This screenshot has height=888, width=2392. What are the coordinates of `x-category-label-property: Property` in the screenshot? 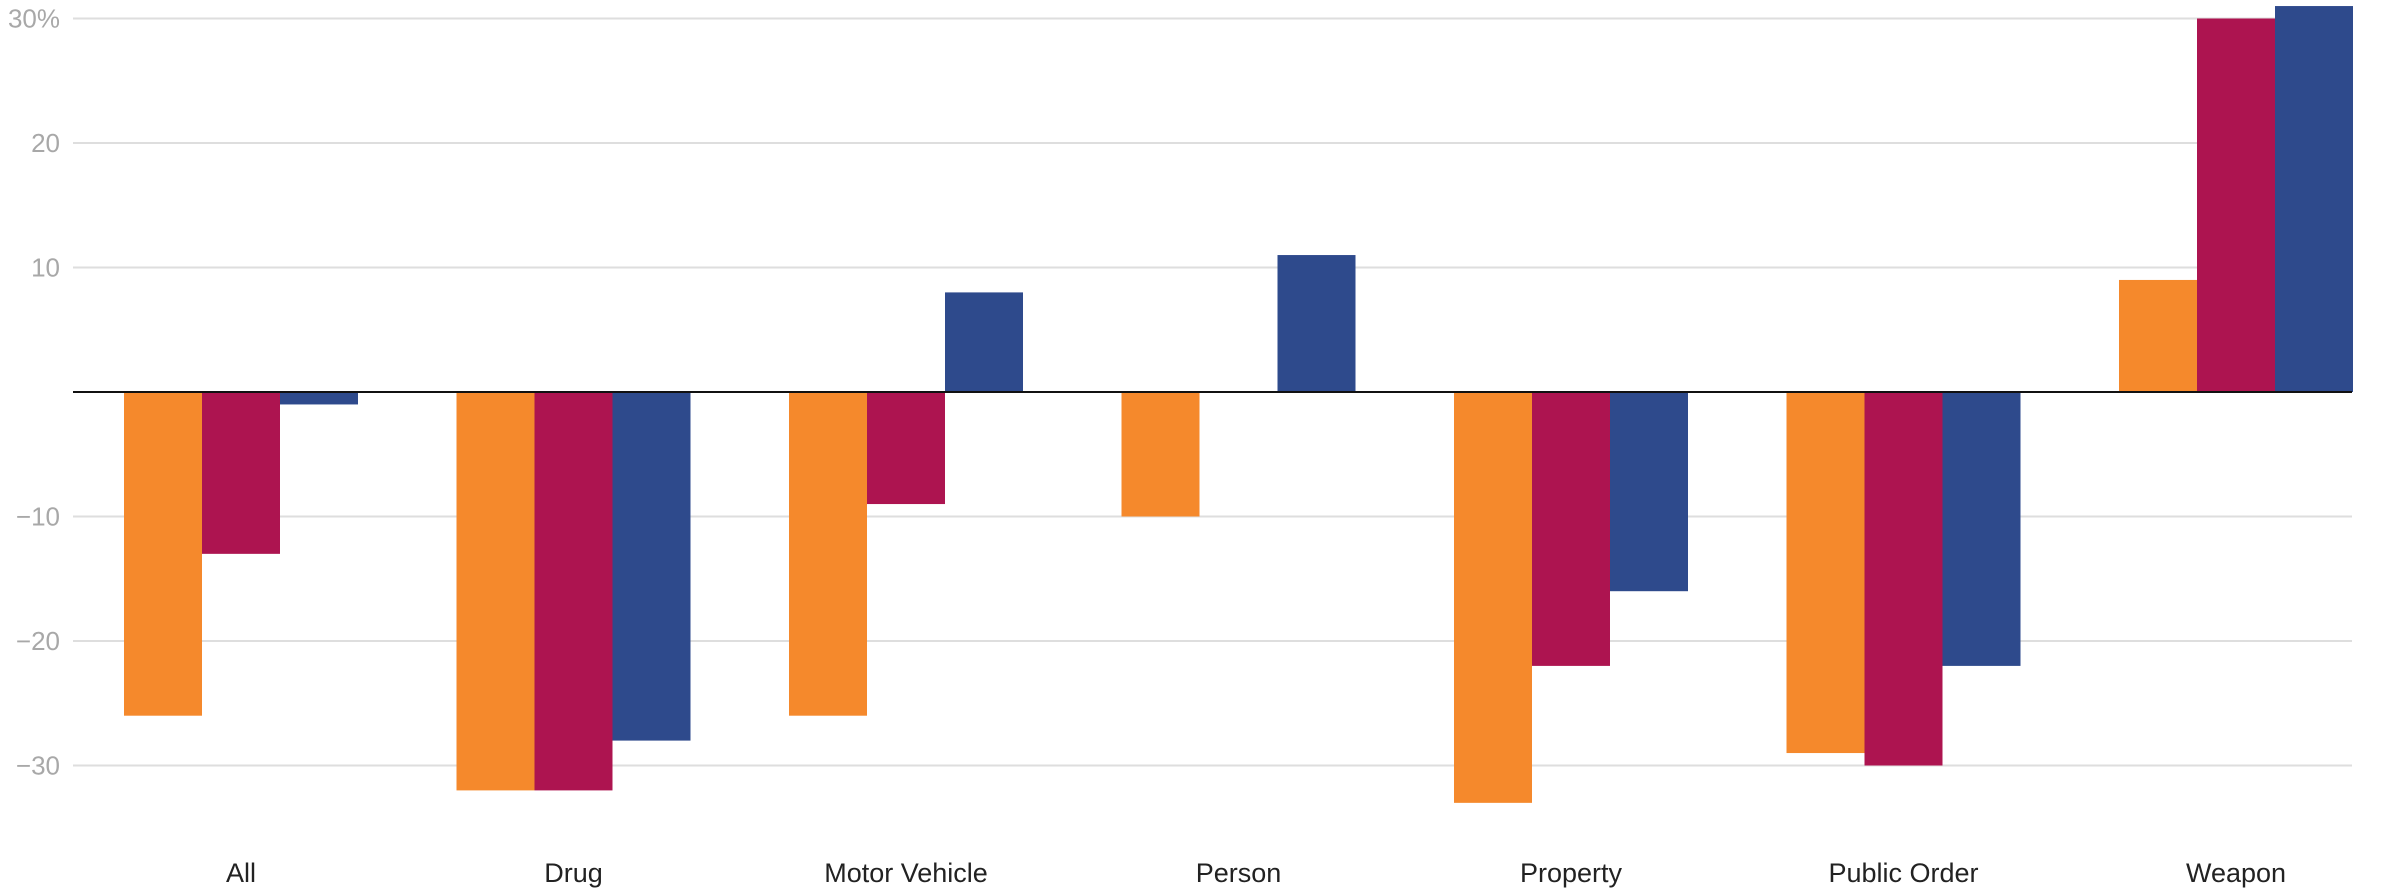 It's located at (1571, 873).